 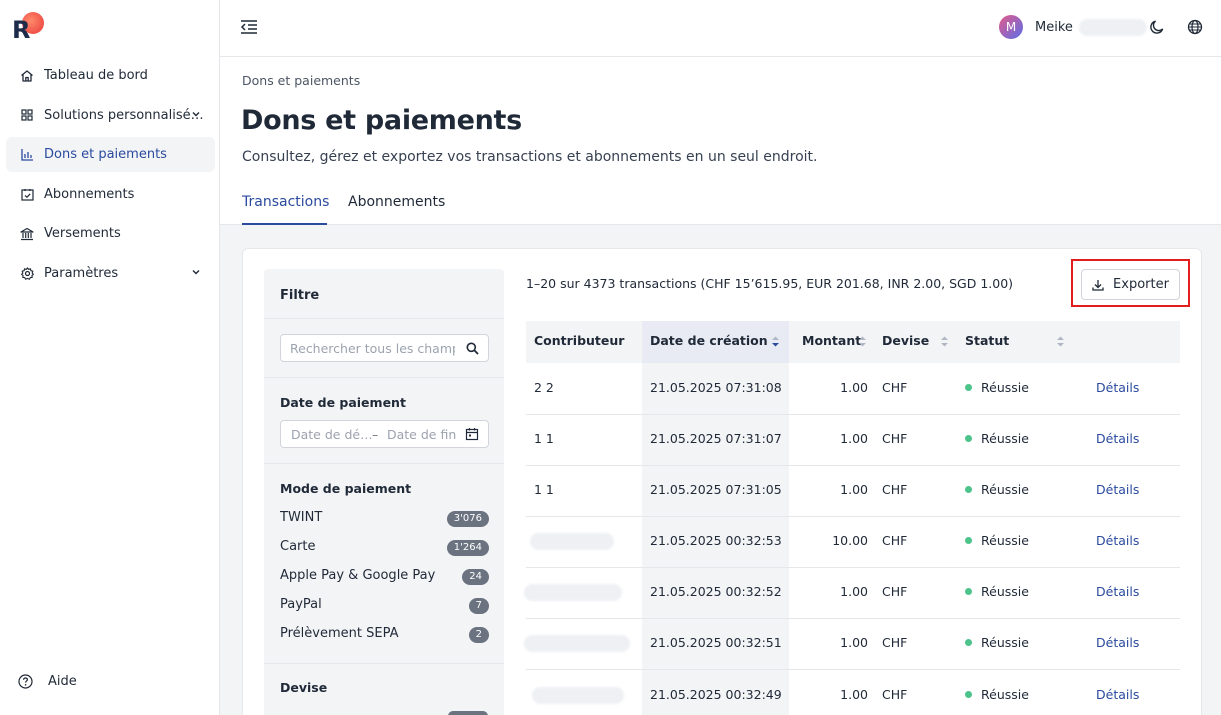 I want to click on payment-method-sepa: Prélèvement SEPA 2, so click(x=384, y=635).